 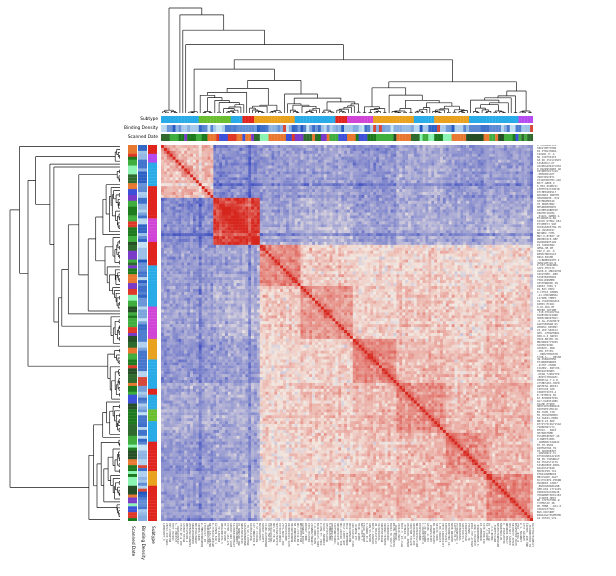 What do you see at coordinates (547, 401) in the screenshot?
I see `row-label: GG7-KG89519B6` at bounding box center [547, 401].